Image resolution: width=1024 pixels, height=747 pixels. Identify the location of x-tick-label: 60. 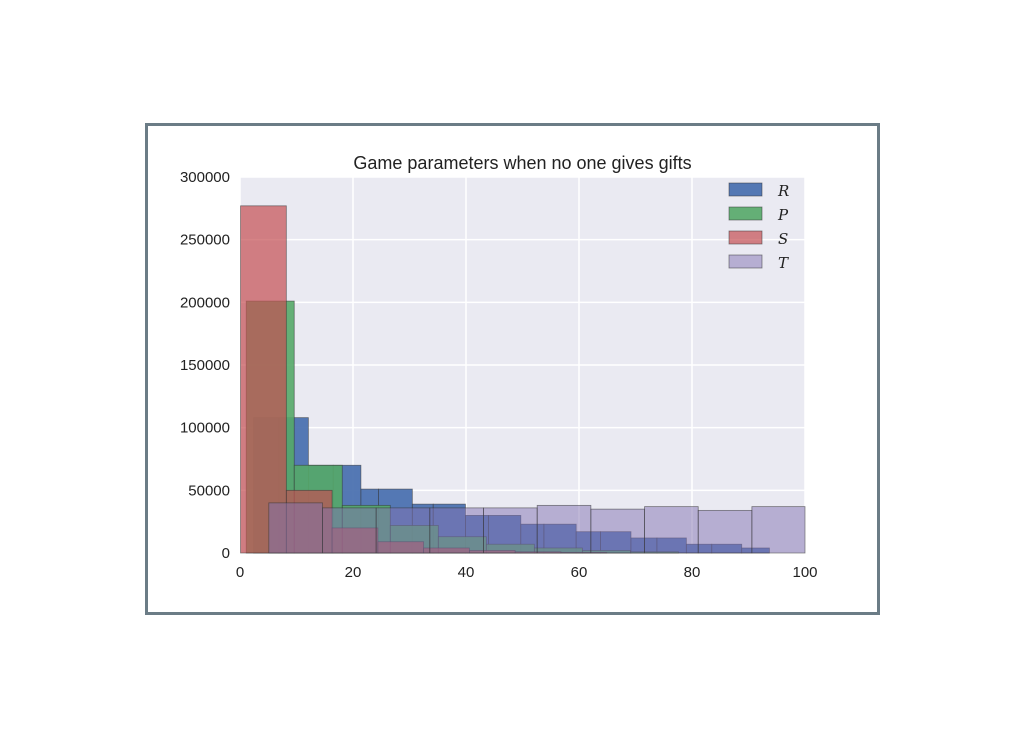
(579, 572).